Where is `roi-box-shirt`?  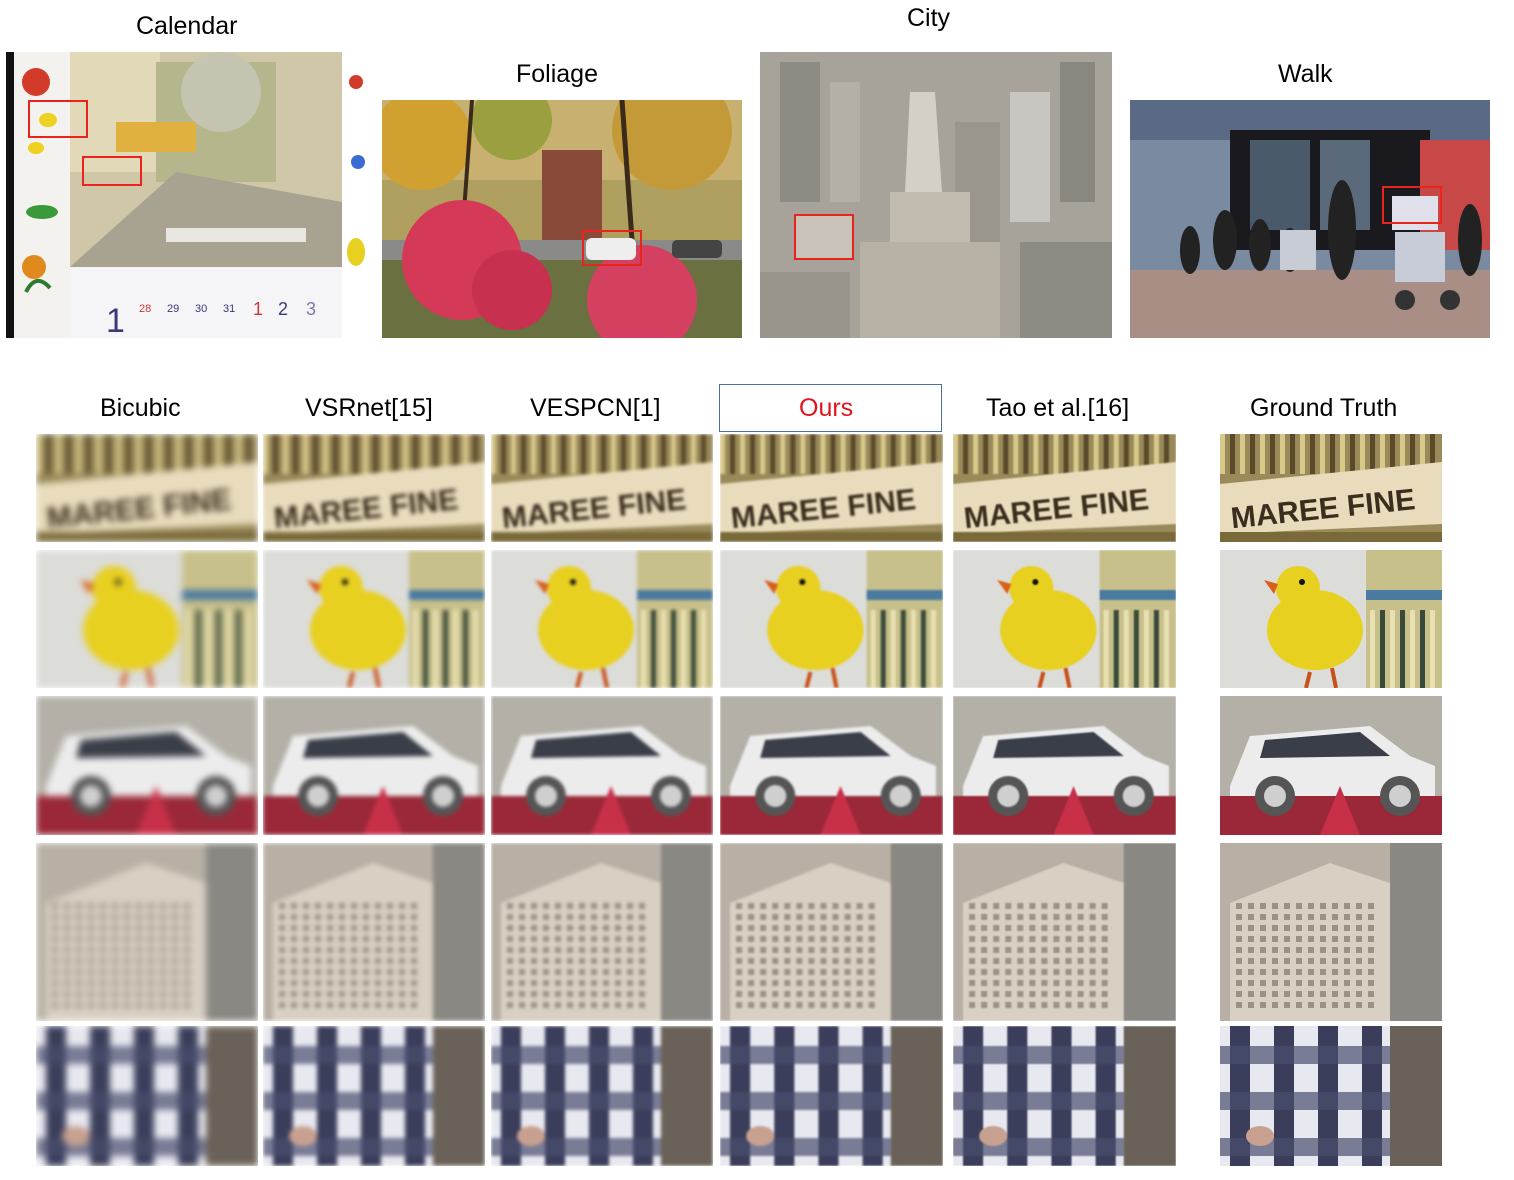
roi-box-shirt is located at coordinates (1412, 205).